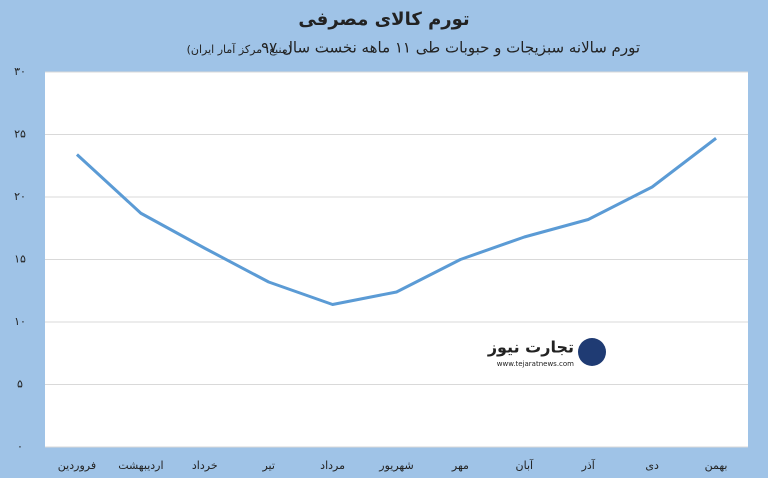  I want to click on x-tick-label: تیر, so click(267, 465).